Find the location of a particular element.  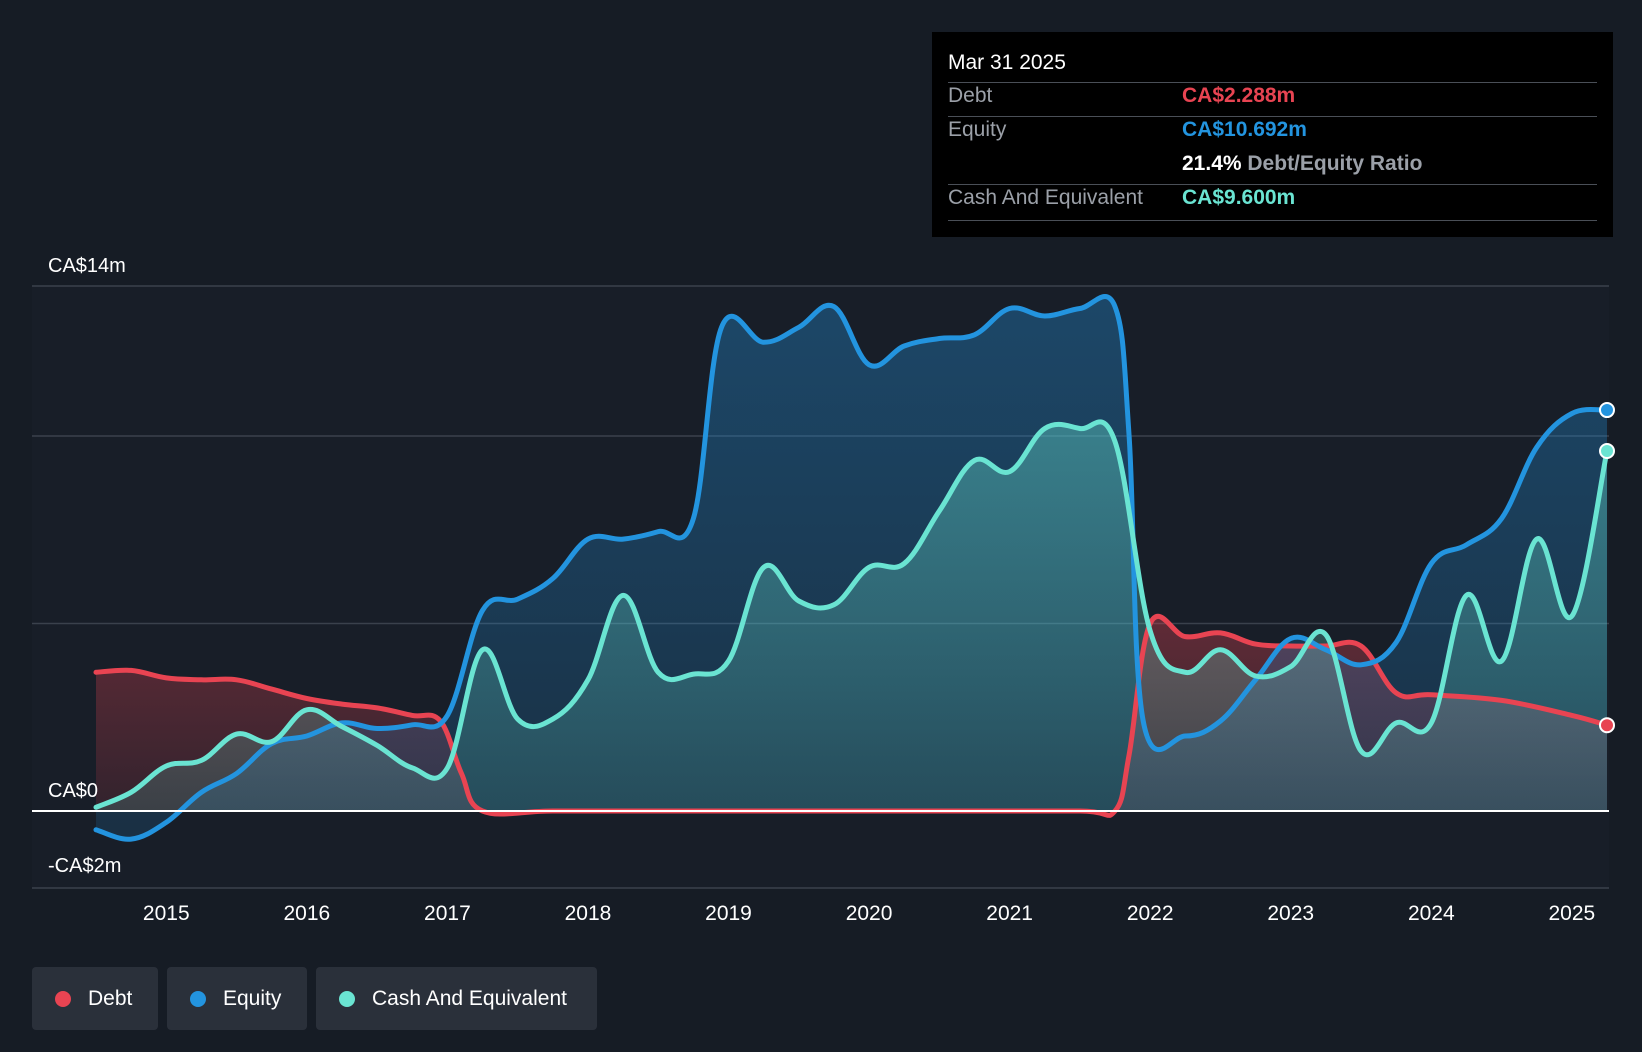

y-axis-label: CA$14m is located at coordinates (87, 266).